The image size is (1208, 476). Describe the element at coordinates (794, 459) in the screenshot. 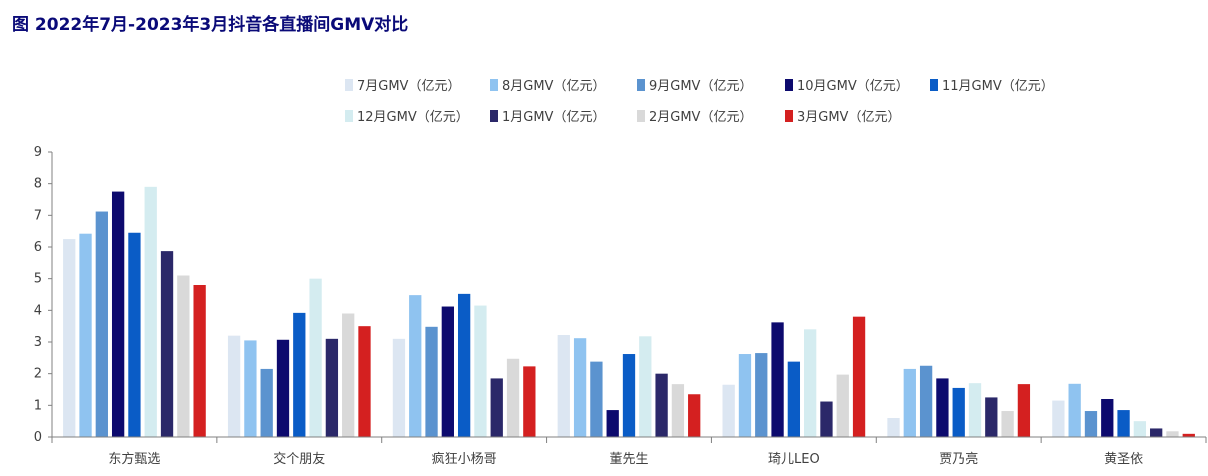

I see `x-tick-label: 琦儿LEO` at that location.